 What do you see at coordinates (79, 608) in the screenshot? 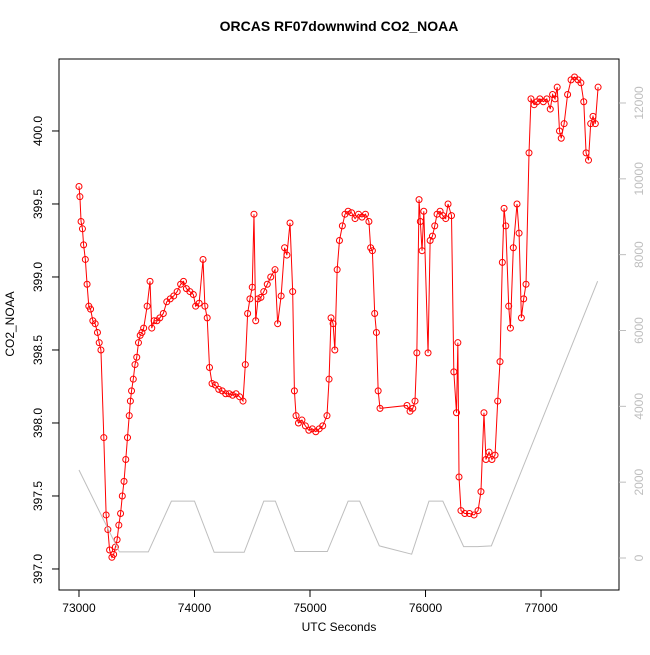
I see `x-tick-label: 73000` at bounding box center [79, 608].